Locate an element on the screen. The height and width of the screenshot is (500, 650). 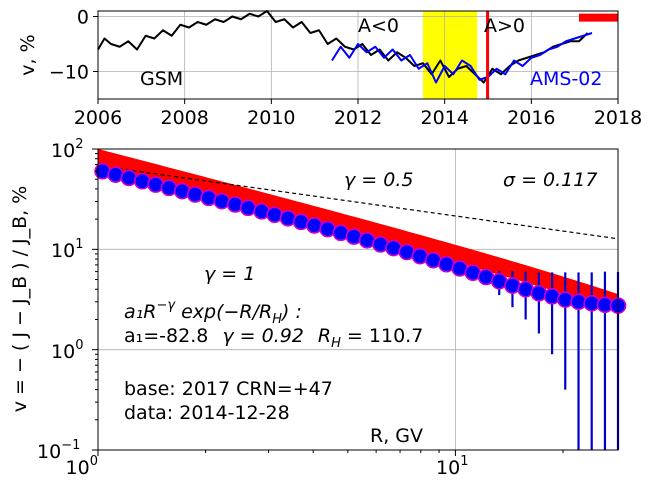
gsm-label: GSM is located at coordinates (161, 79).